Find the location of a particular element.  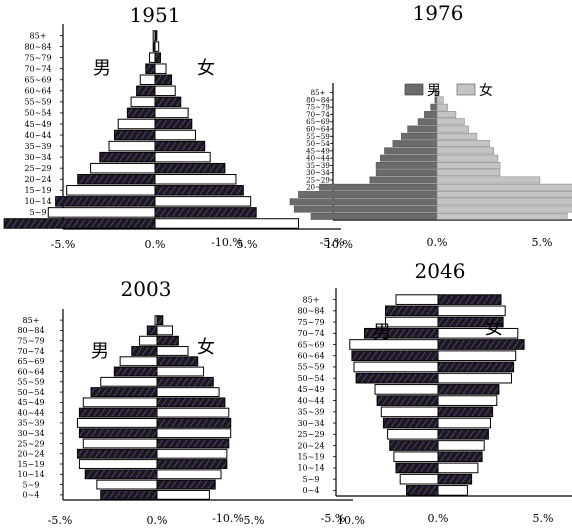

category-label: 60~64 is located at coordinates (37, 91).